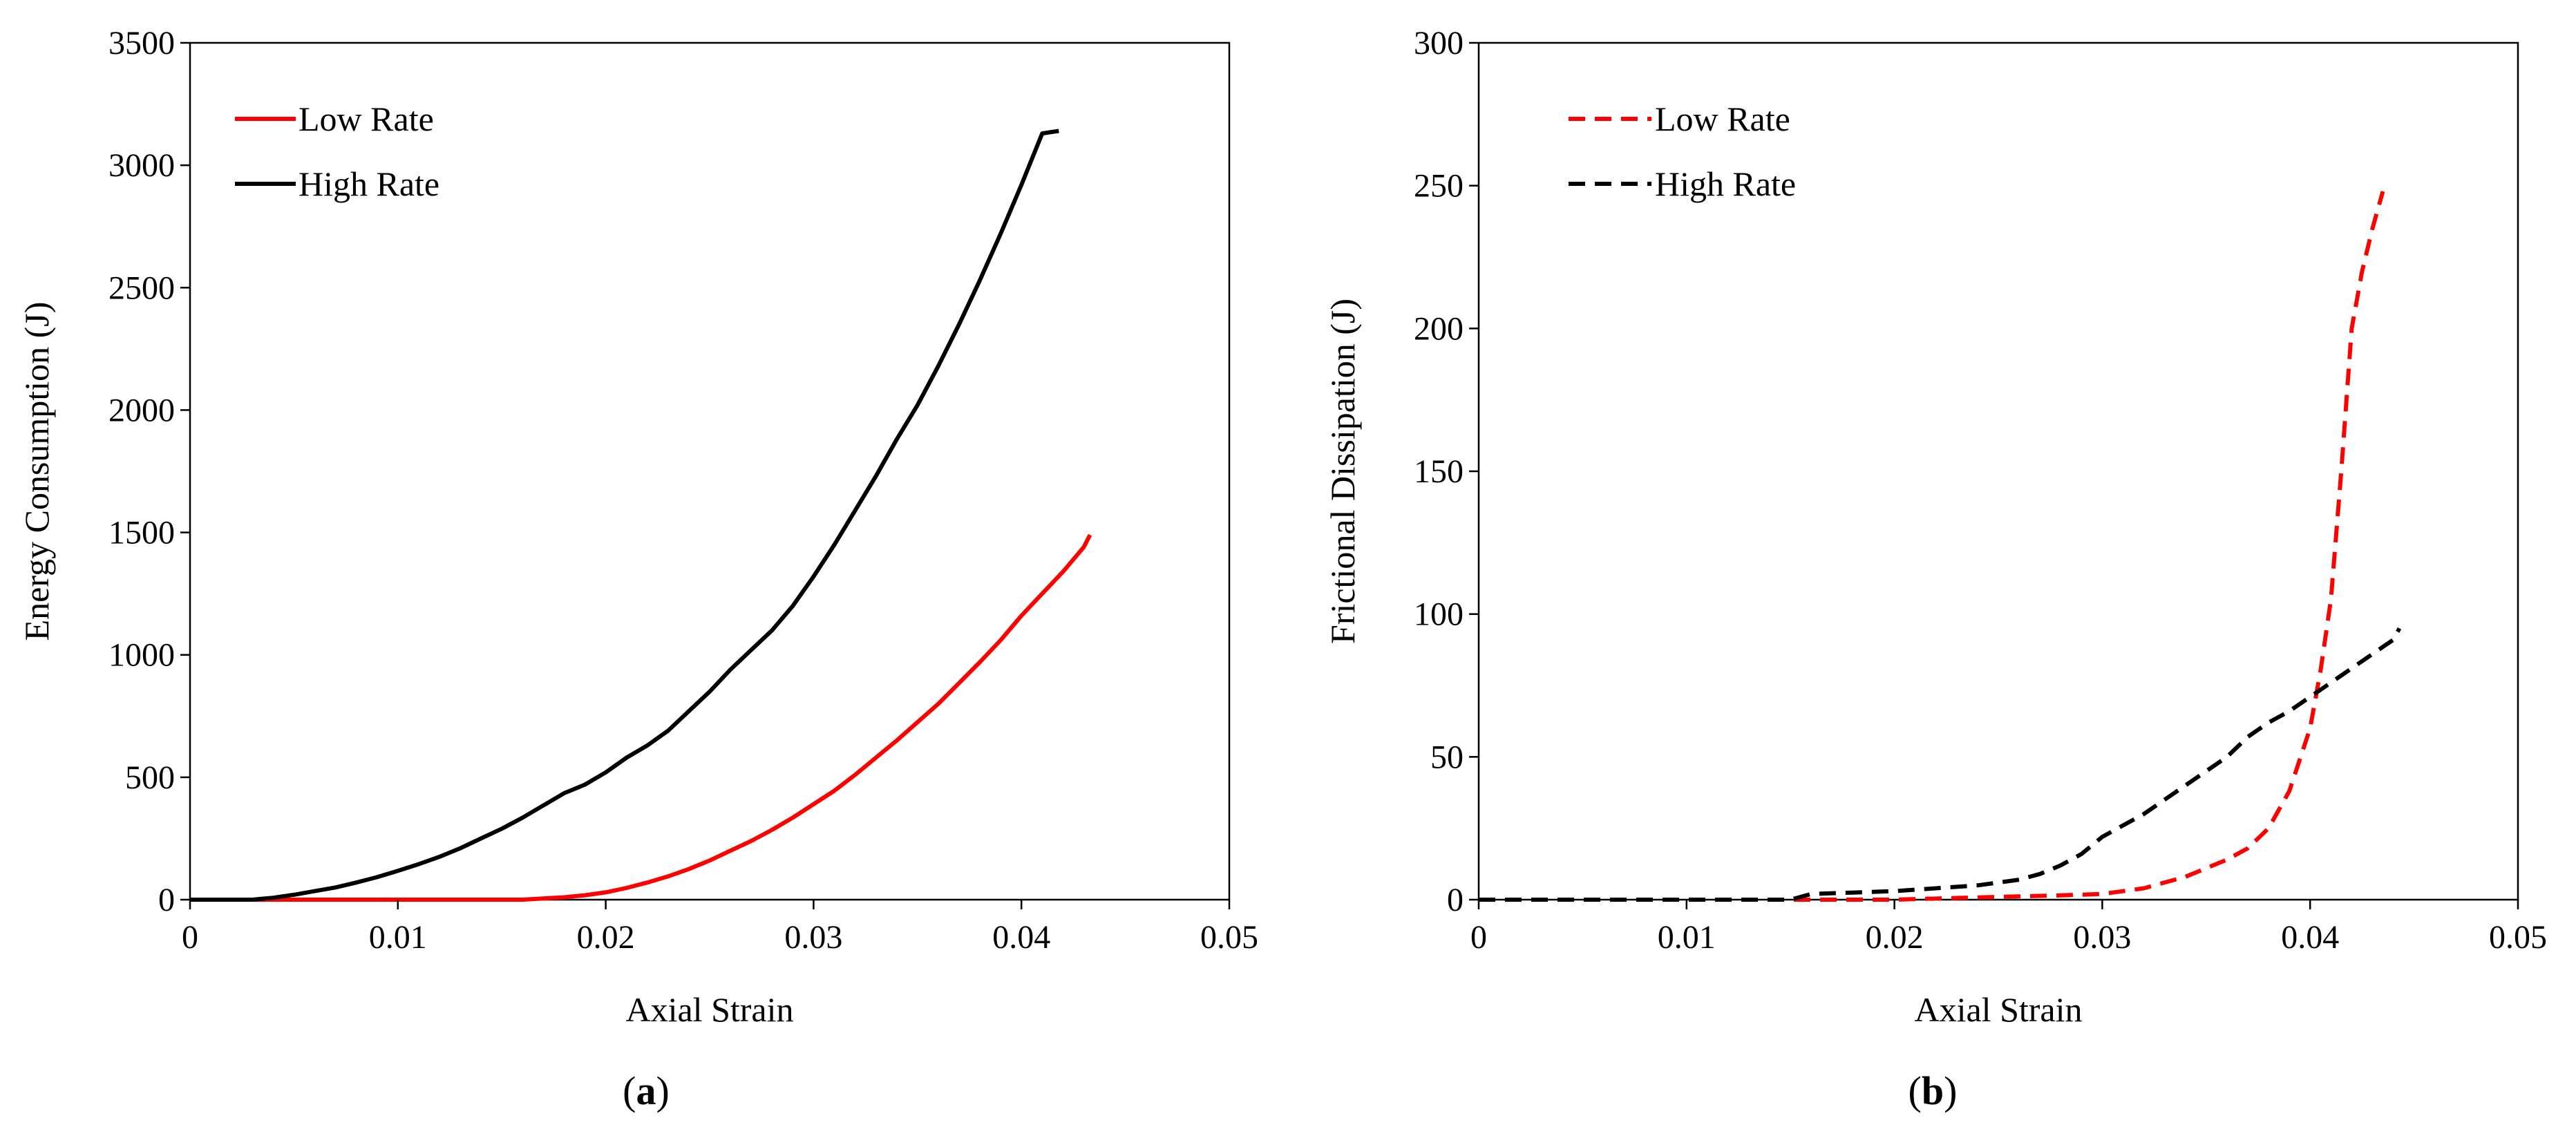 This screenshot has height=1136, width=2576. I want to click on y-tick-label: 3000, so click(141, 165).